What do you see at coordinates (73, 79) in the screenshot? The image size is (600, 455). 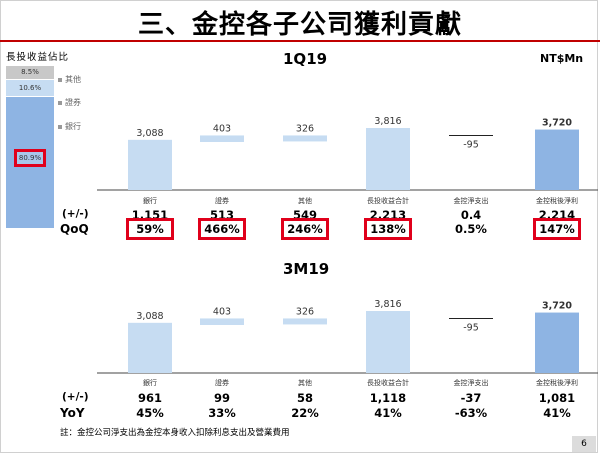 I see `stack-legend-label: 其他` at bounding box center [73, 79].